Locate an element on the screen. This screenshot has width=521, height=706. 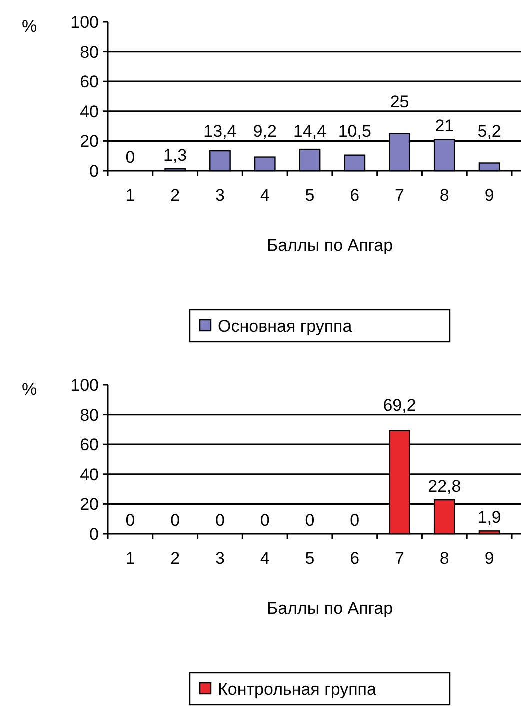
data-label: 22,8 is located at coordinates (445, 486).